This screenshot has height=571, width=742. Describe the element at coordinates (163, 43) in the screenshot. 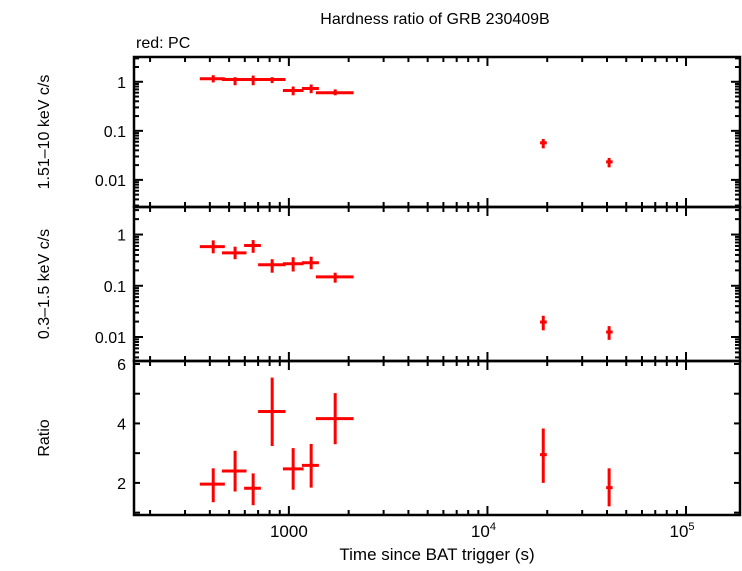

I see `chart-subtitle: red: PC` at that location.